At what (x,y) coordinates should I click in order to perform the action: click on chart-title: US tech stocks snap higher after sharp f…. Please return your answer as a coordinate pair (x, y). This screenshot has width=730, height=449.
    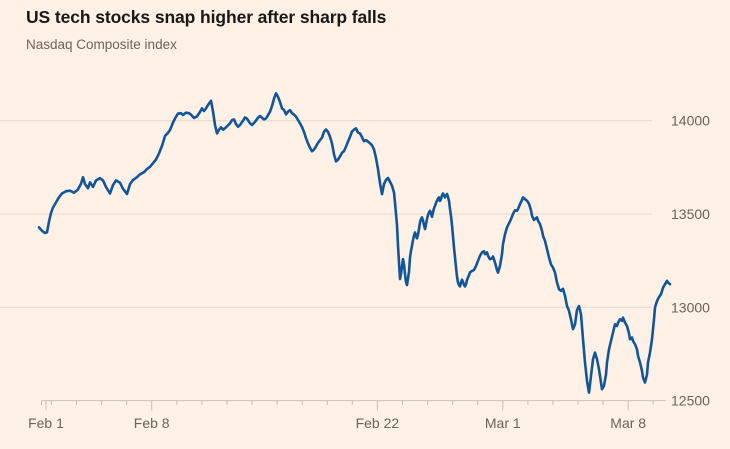
    Looking at the image, I should click on (206, 17).